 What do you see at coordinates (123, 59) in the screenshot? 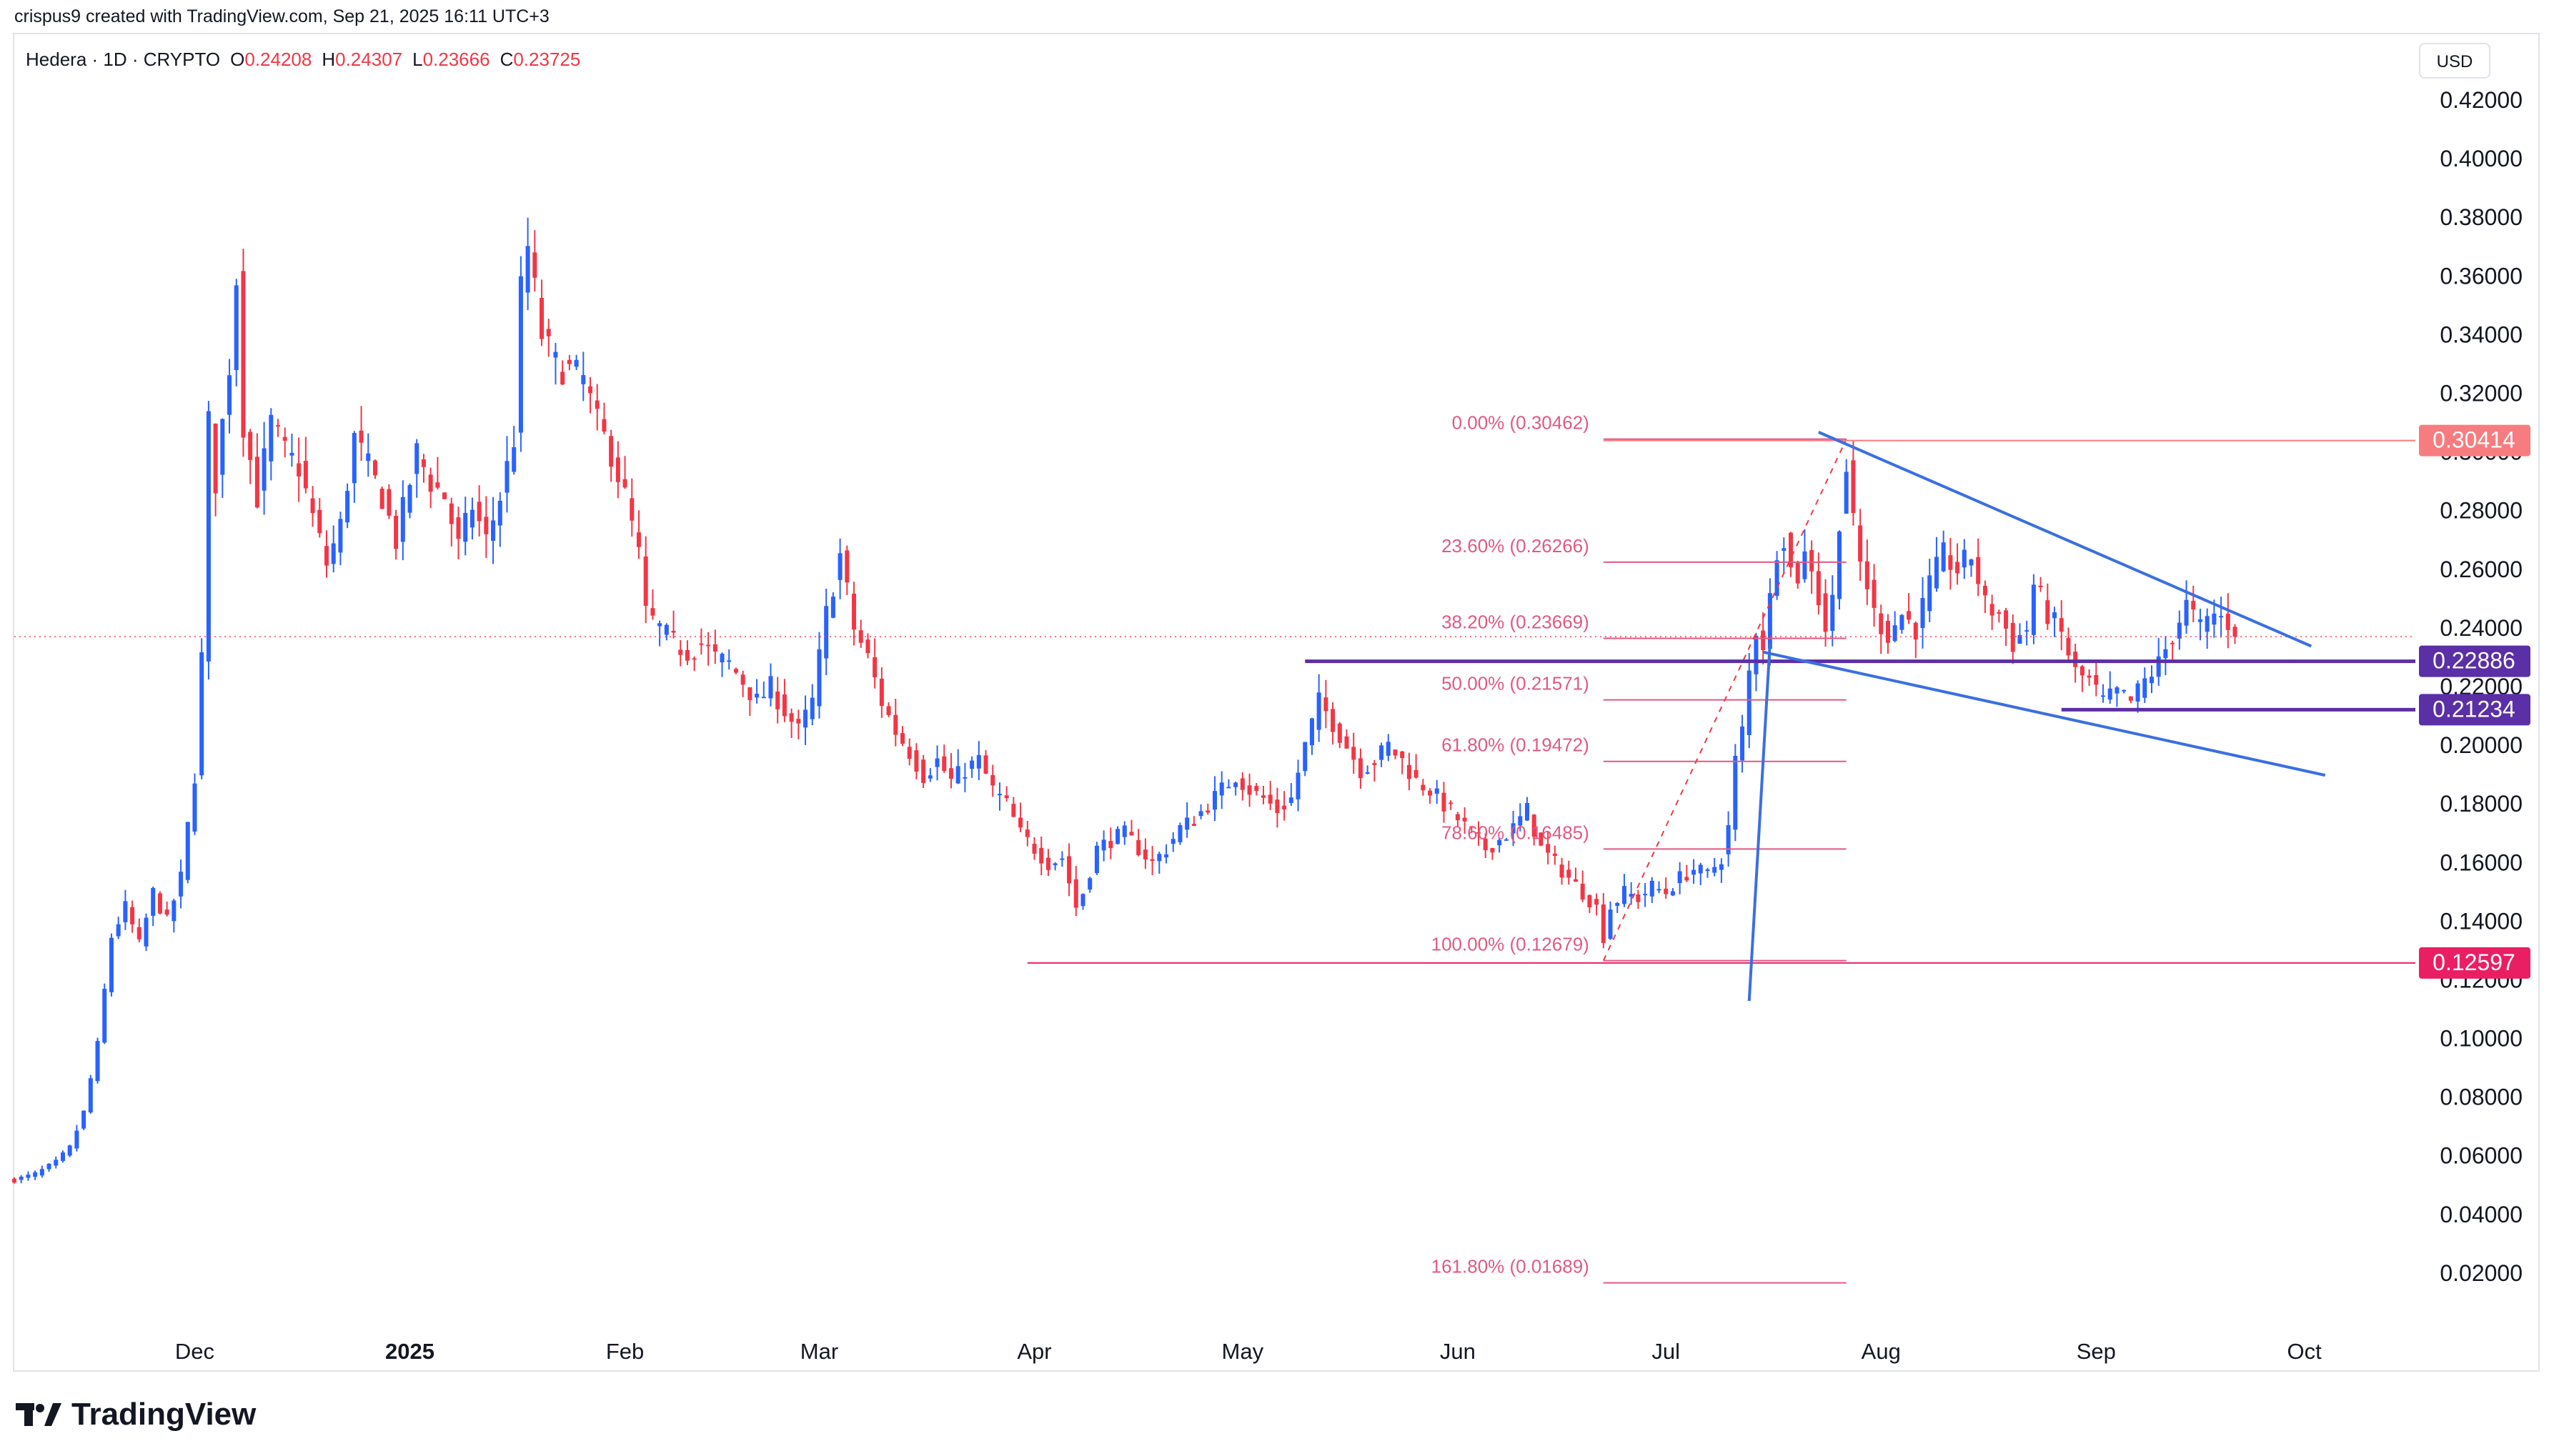
I see `symbol-label: Hedera · 1D · CRYPTO` at bounding box center [123, 59].